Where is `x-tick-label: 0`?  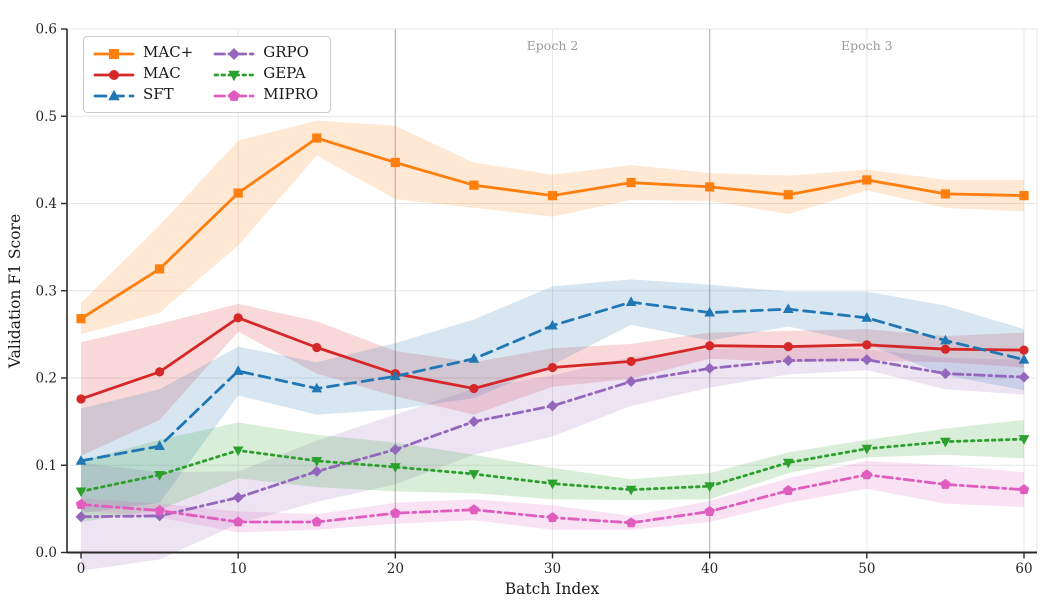 x-tick-label: 0 is located at coordinates (81, 569).